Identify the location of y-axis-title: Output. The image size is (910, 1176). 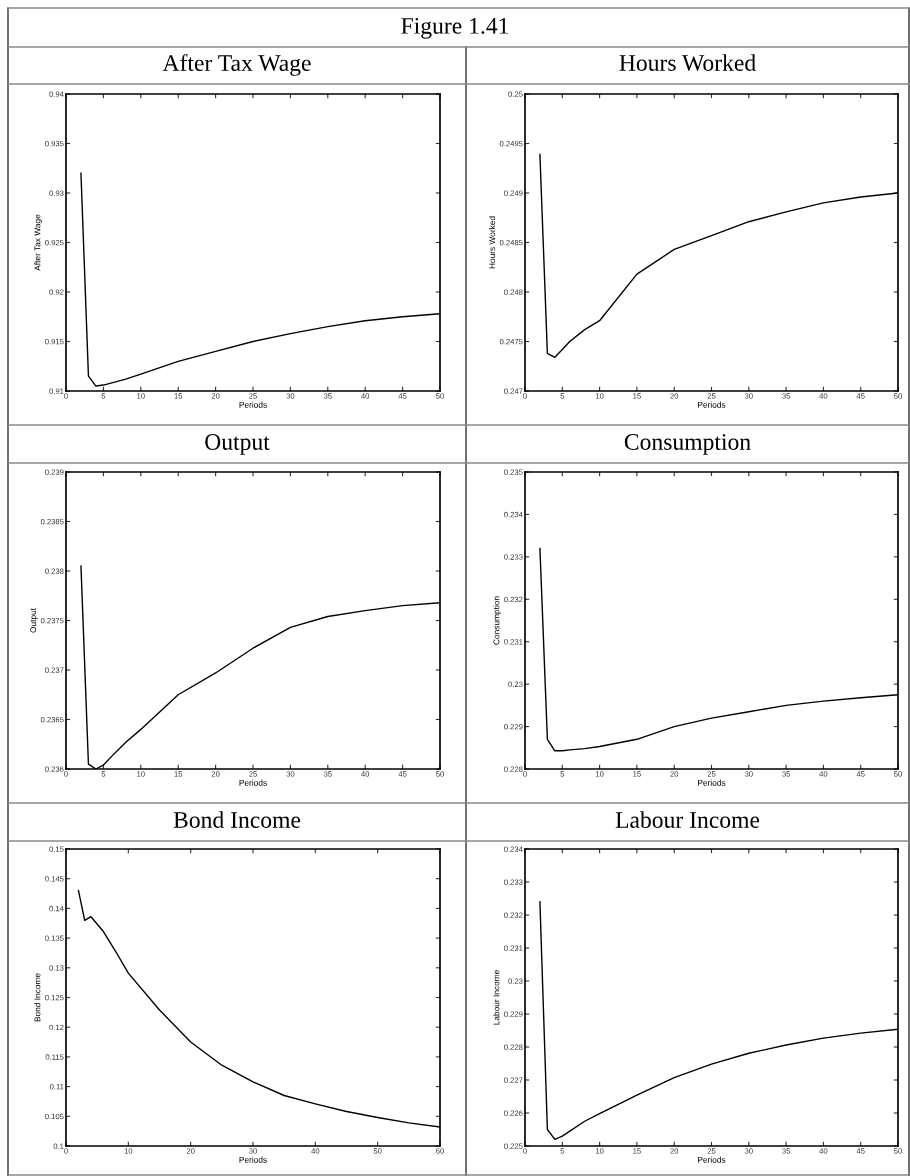
(34, 620).